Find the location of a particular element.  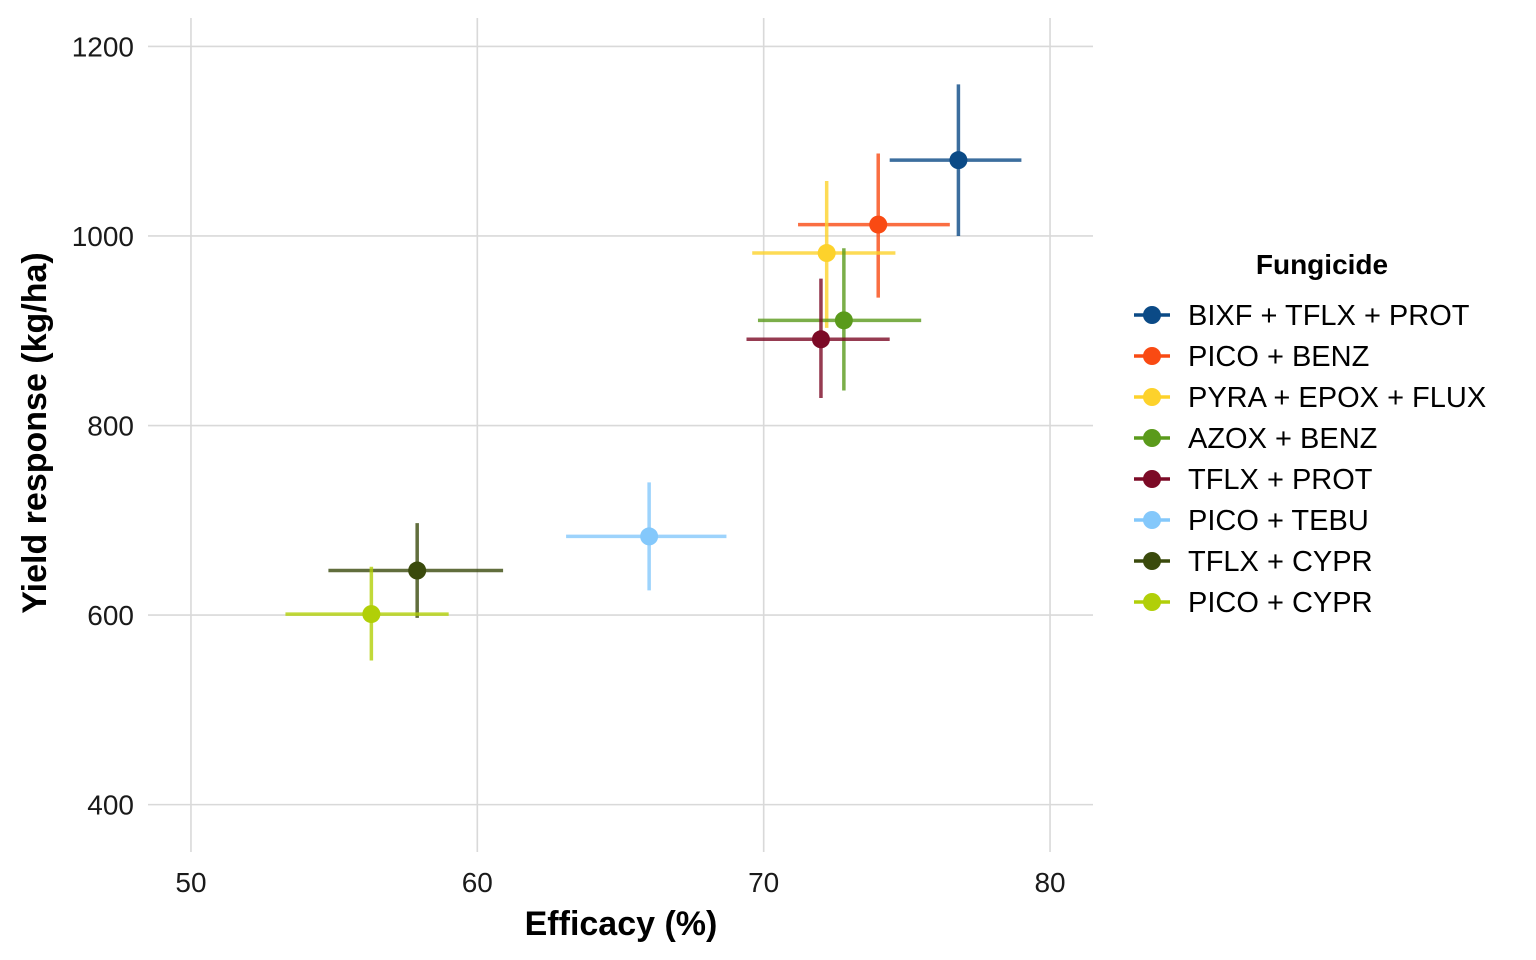

x-axis-title: Efficacy (%) is located at coordinates (621, 924).